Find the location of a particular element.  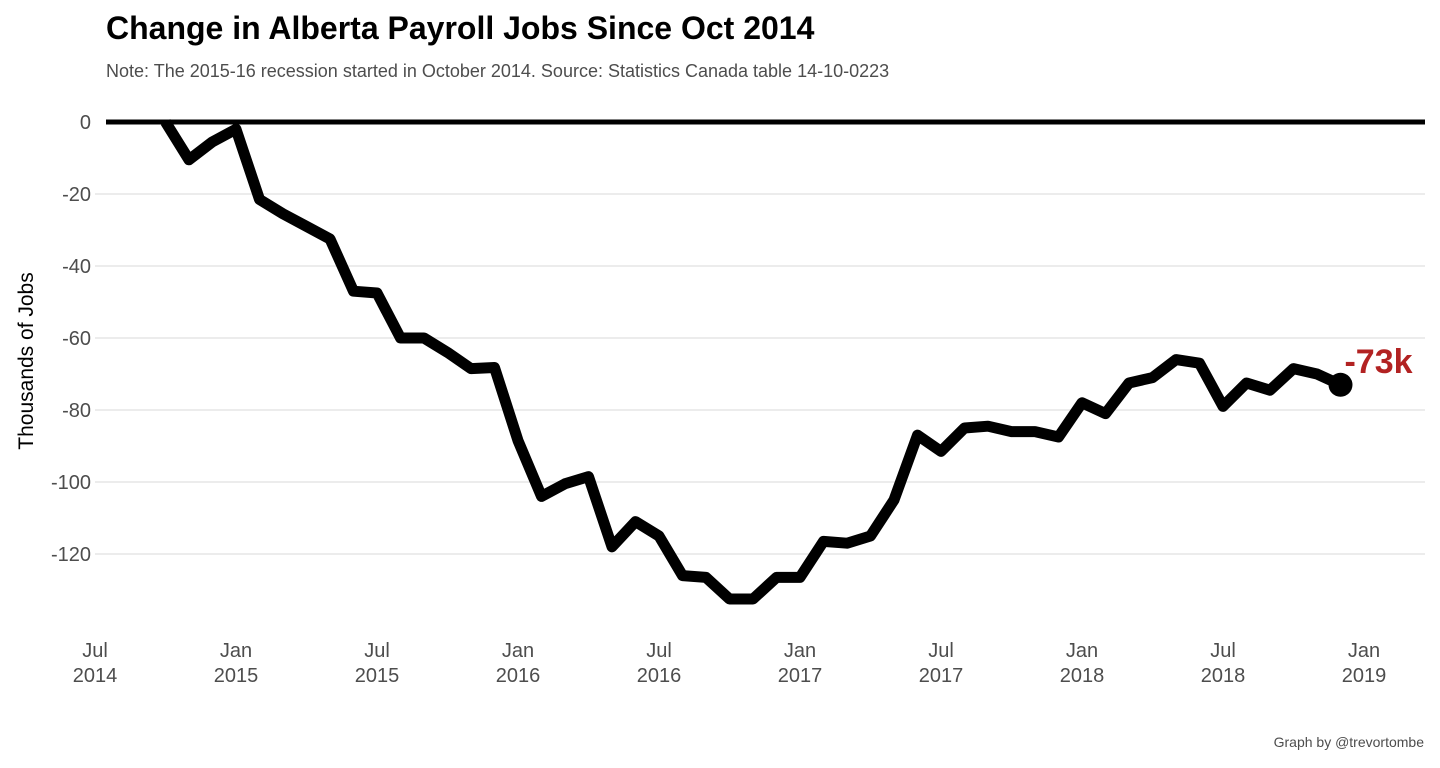

y-tick-label: -40 is located at coordinates (76, 267).